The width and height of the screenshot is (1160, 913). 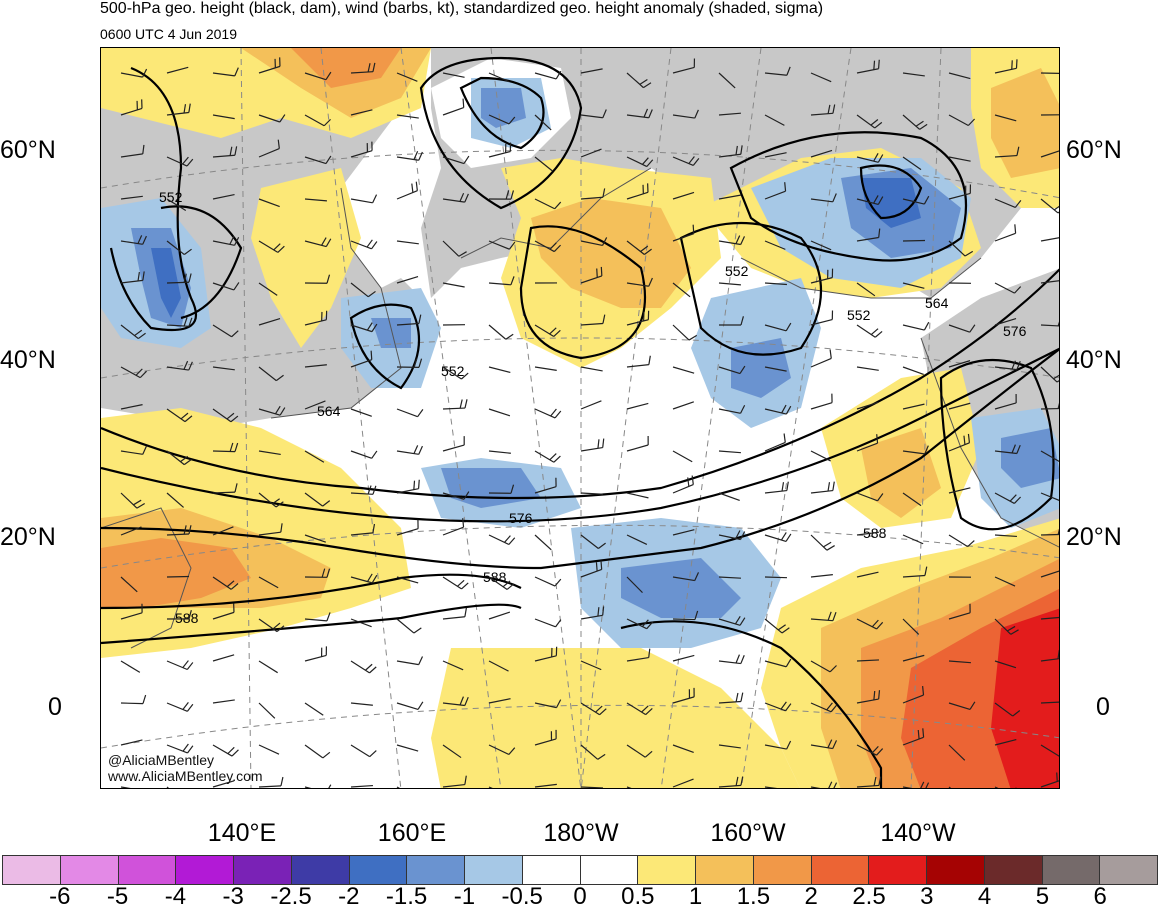 What do you see at coordinates (28, 150) in the screenshot?
I see `lat-label-left: 60°N` at bounding box center [28, 150].